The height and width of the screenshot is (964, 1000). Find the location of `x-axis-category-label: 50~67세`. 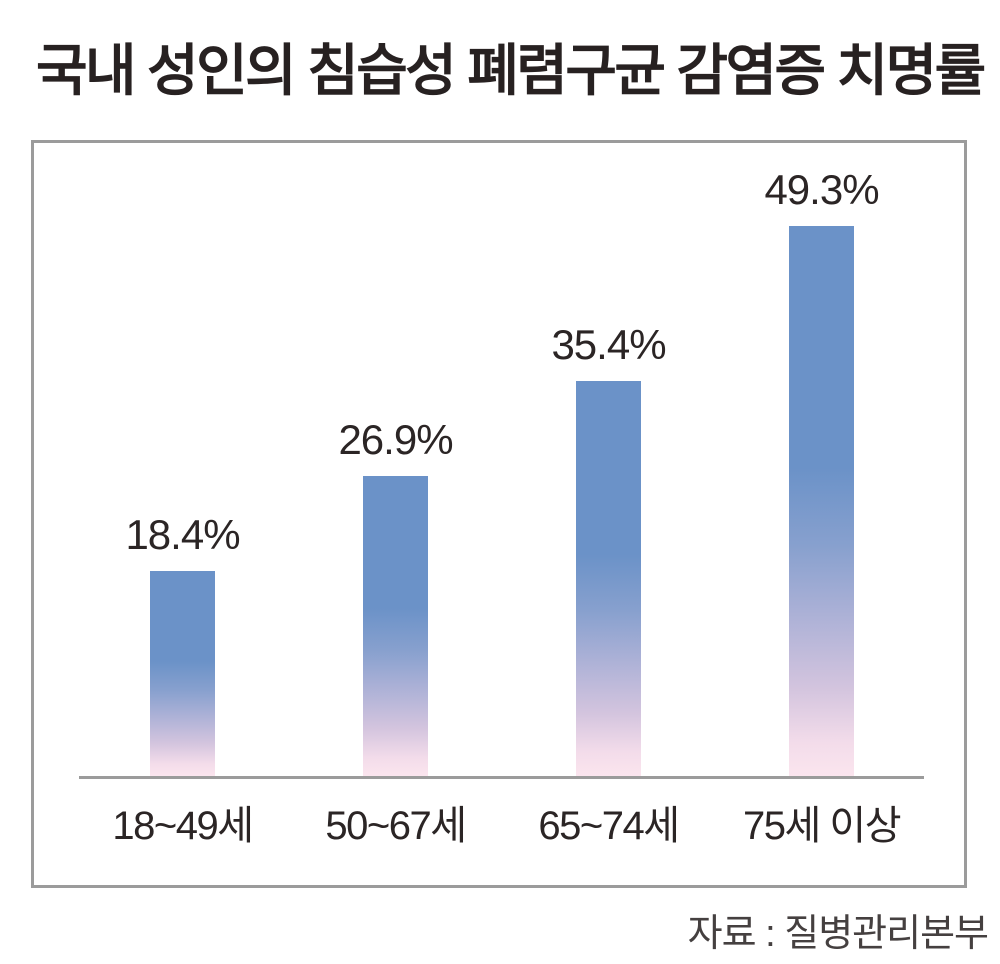

x-axis-category-label: 50~67세 is located at coordinates (396, 826).